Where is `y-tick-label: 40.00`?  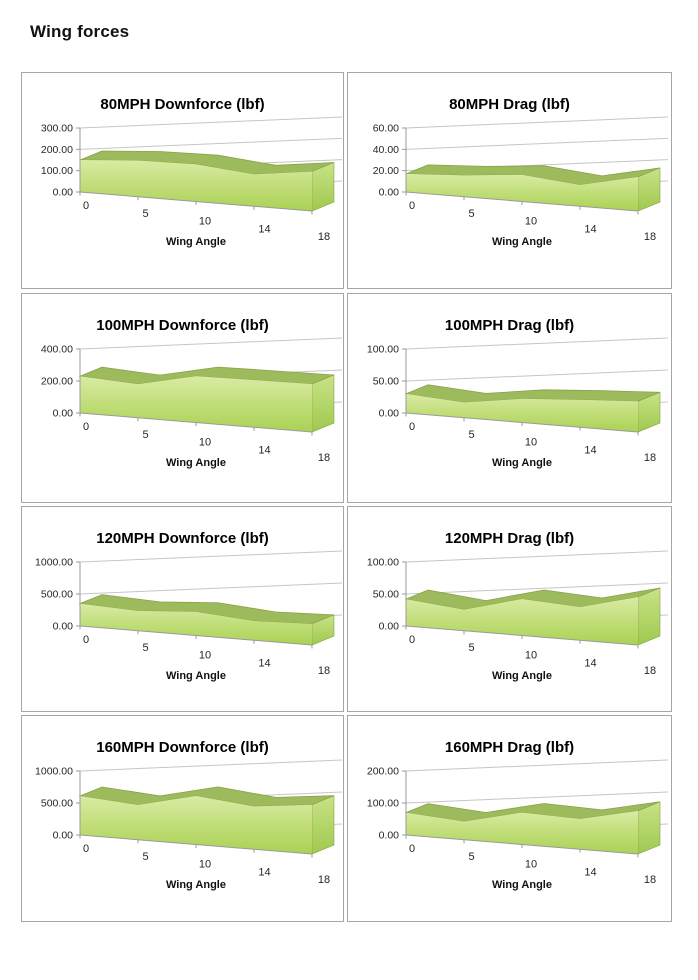
y-tick-label: 40.00 is located at coordinates (386, 150).